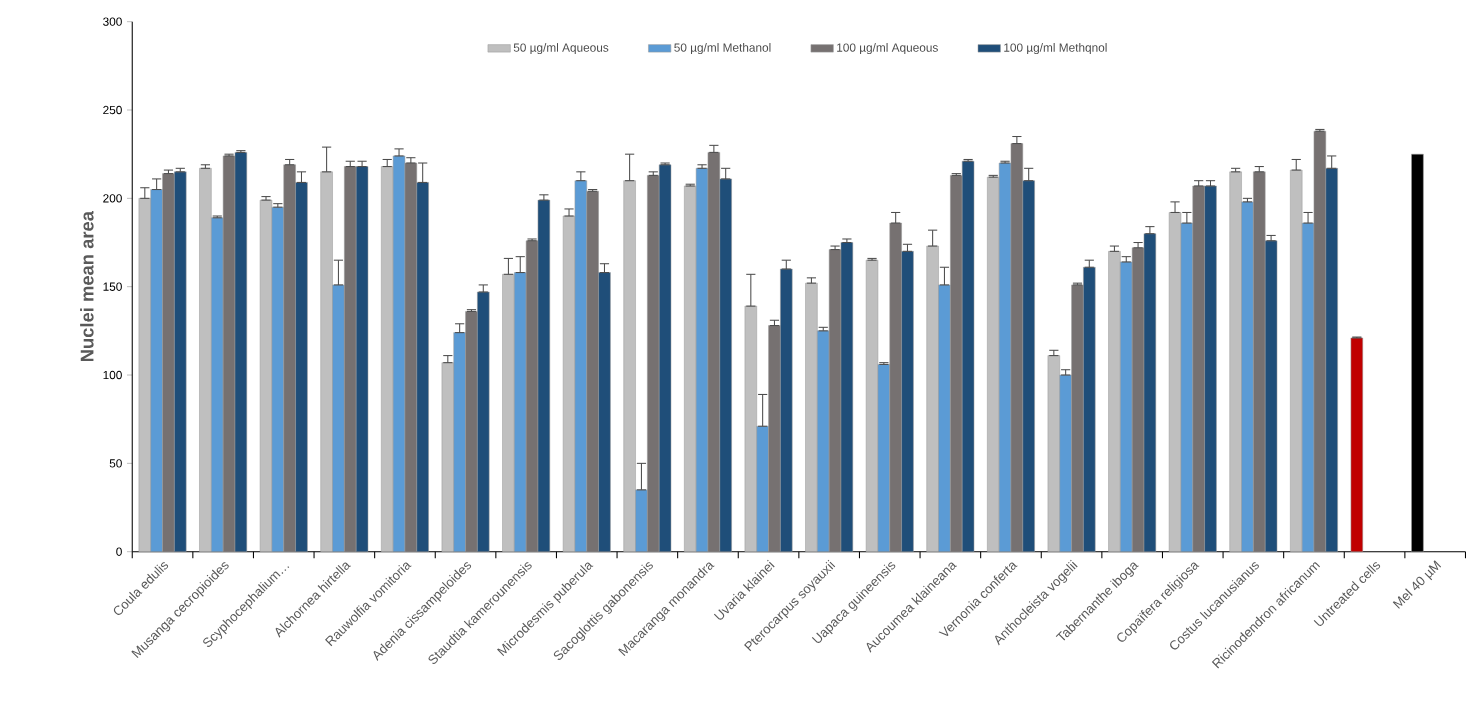 This screenshot has width=1477, height=721. I want to click on y-tick-label: 100, so click(112, 375).